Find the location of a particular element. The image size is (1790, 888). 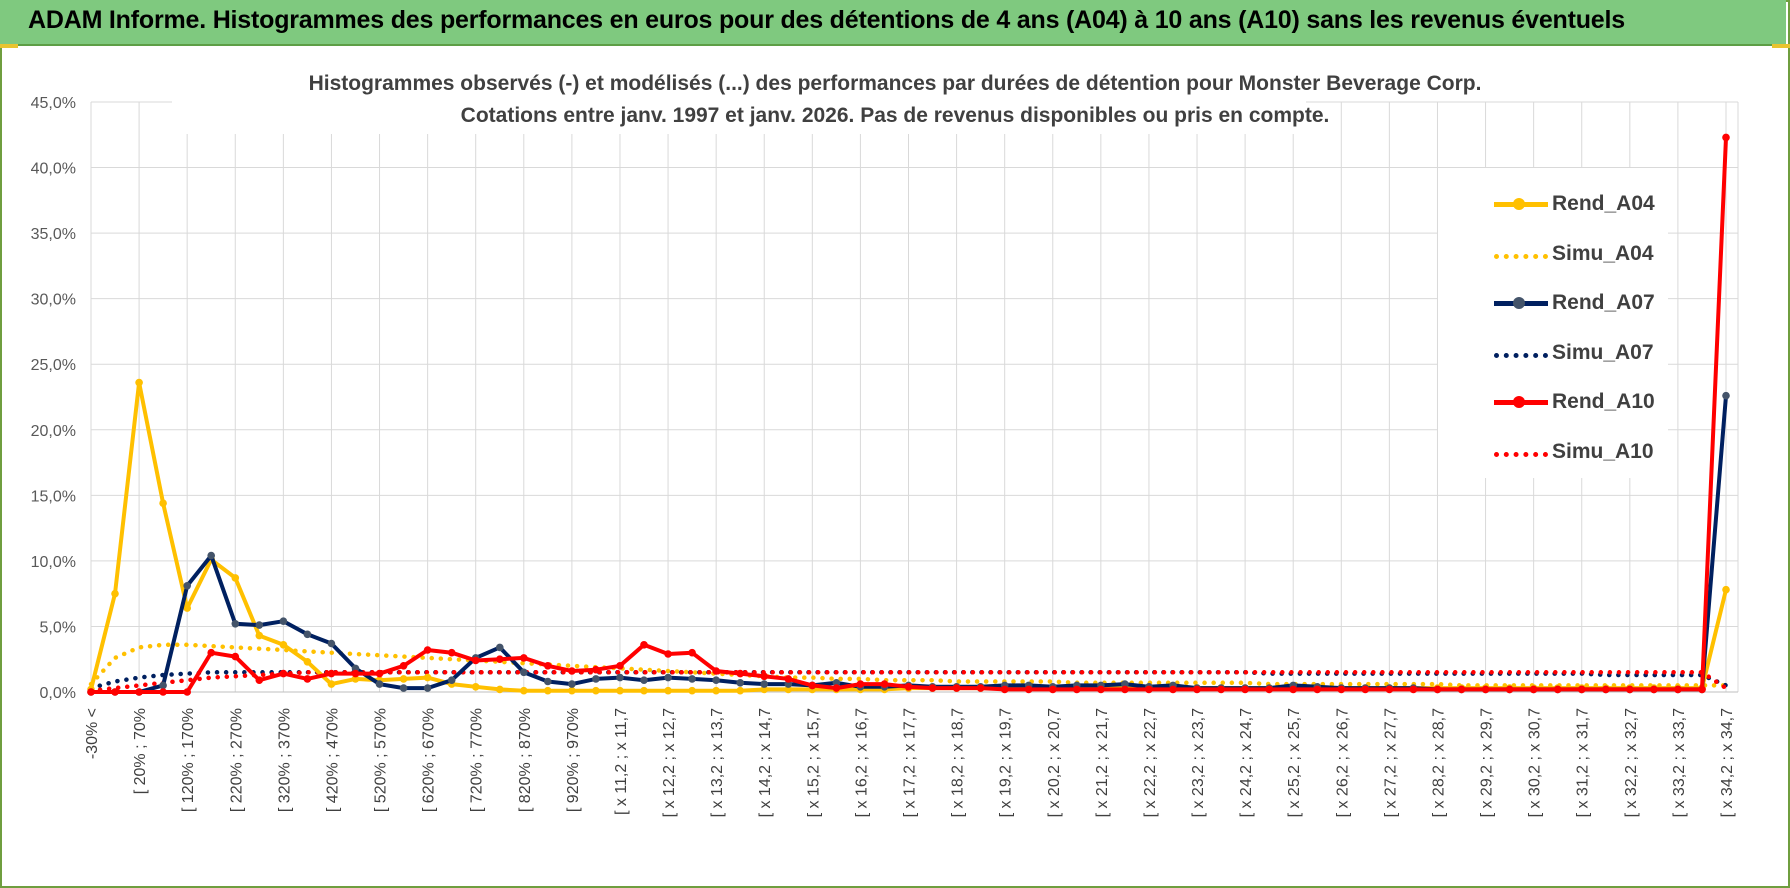

legend-label: Simu_A10 is located at coordinates (1603, 451).